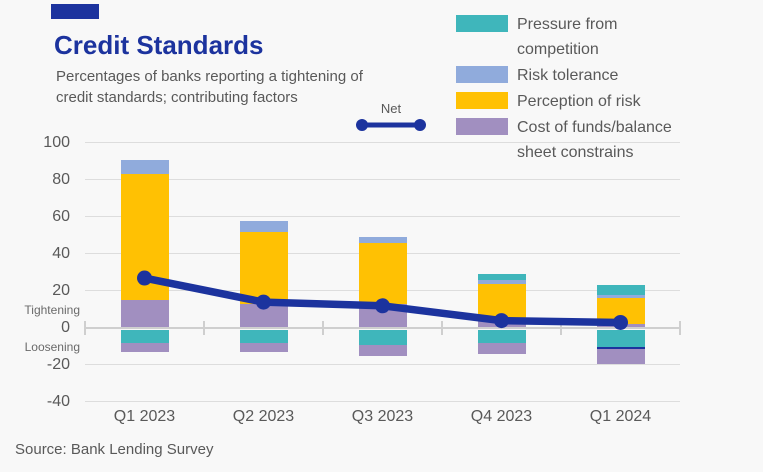 The width and height of the screenshot is (763, 472). What do you see at coordinates (52, 310) in the screenshot?
I see `tightening-label: Tightening` at bounding box center [52, 310].